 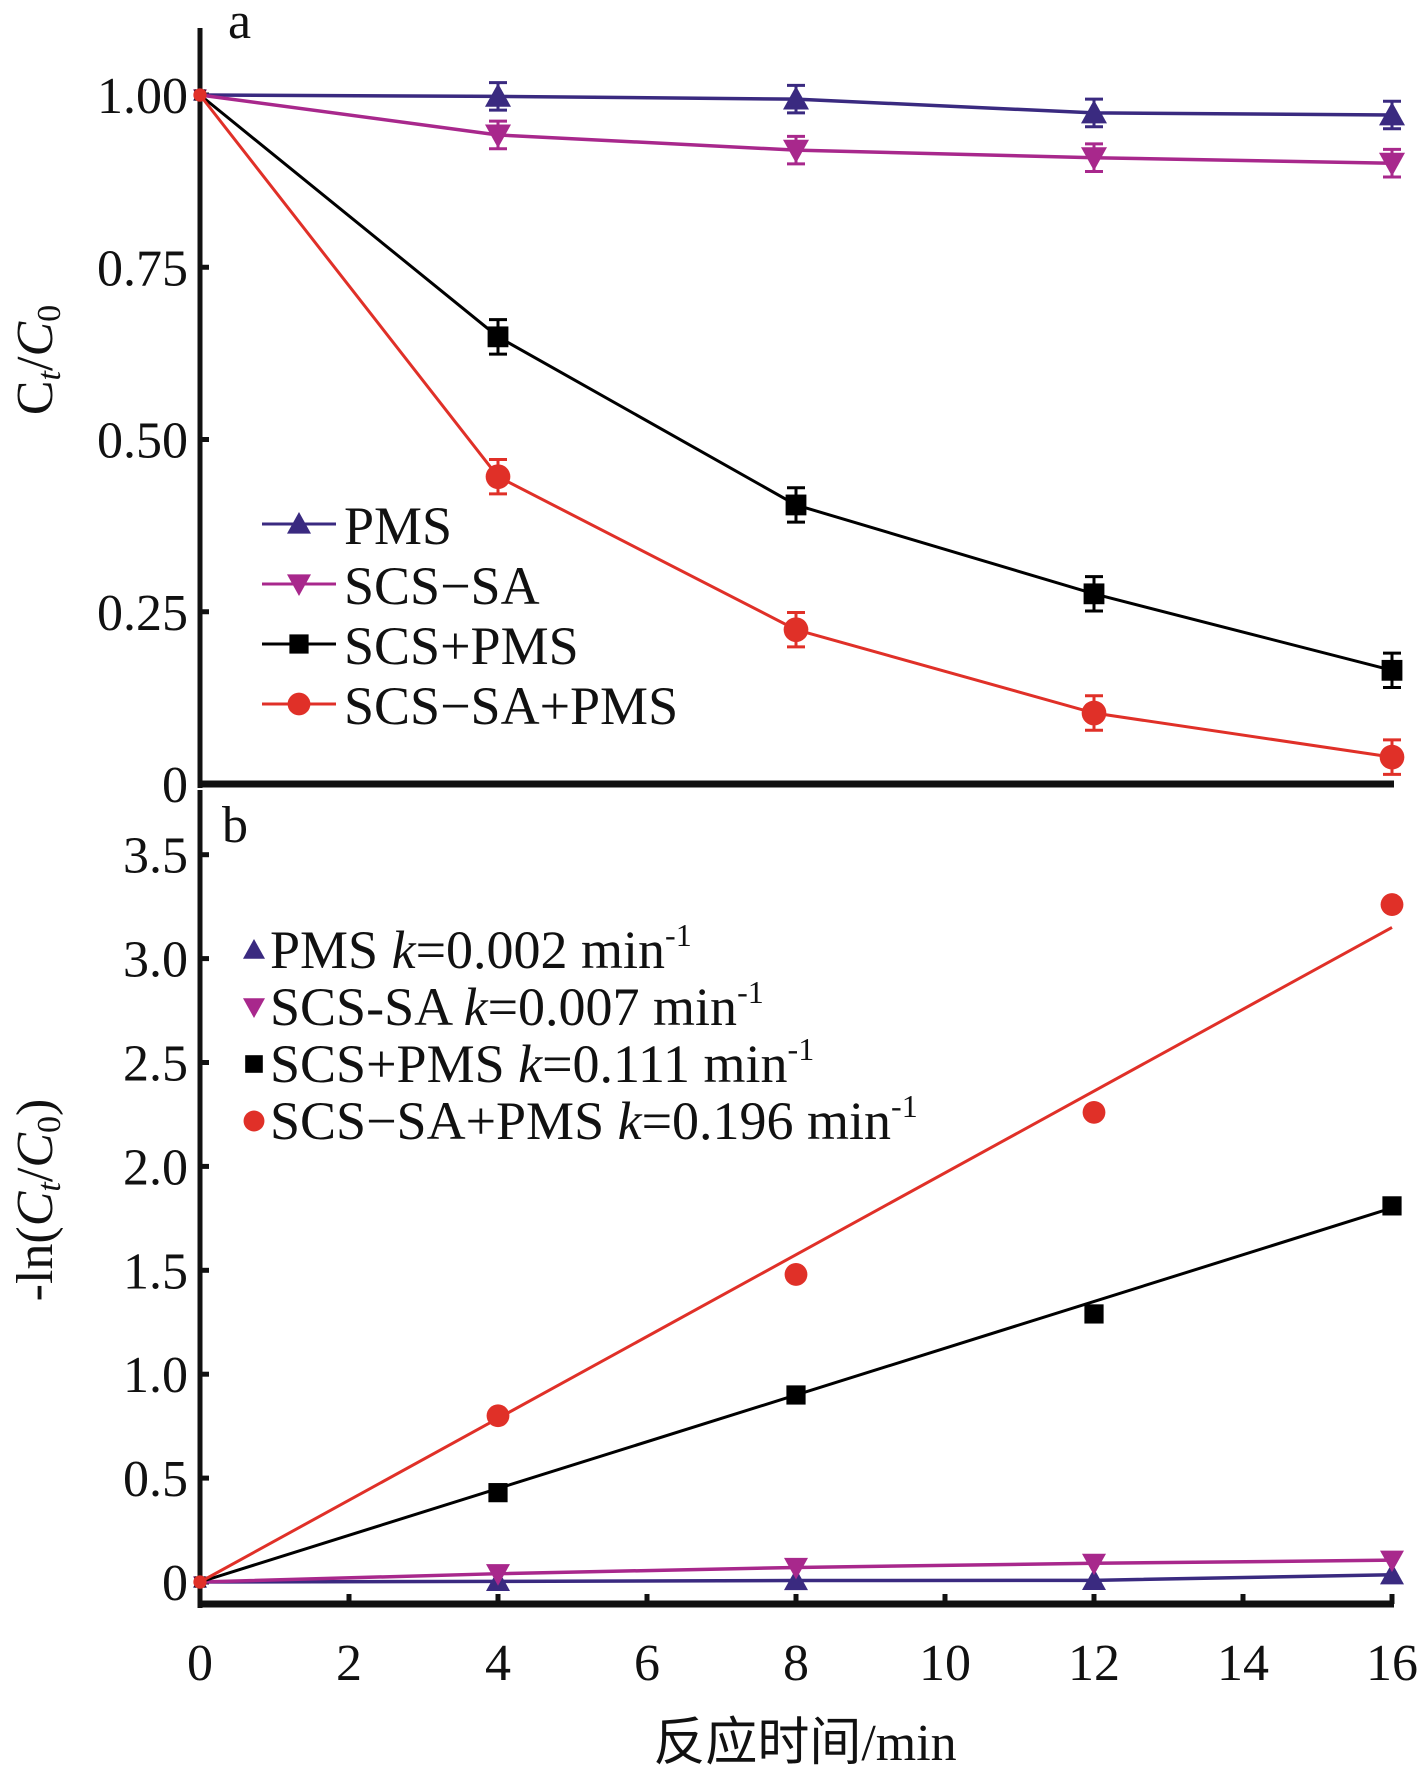 I want to click on x-tick-label-b: 0, so click(x=200, y=1663).